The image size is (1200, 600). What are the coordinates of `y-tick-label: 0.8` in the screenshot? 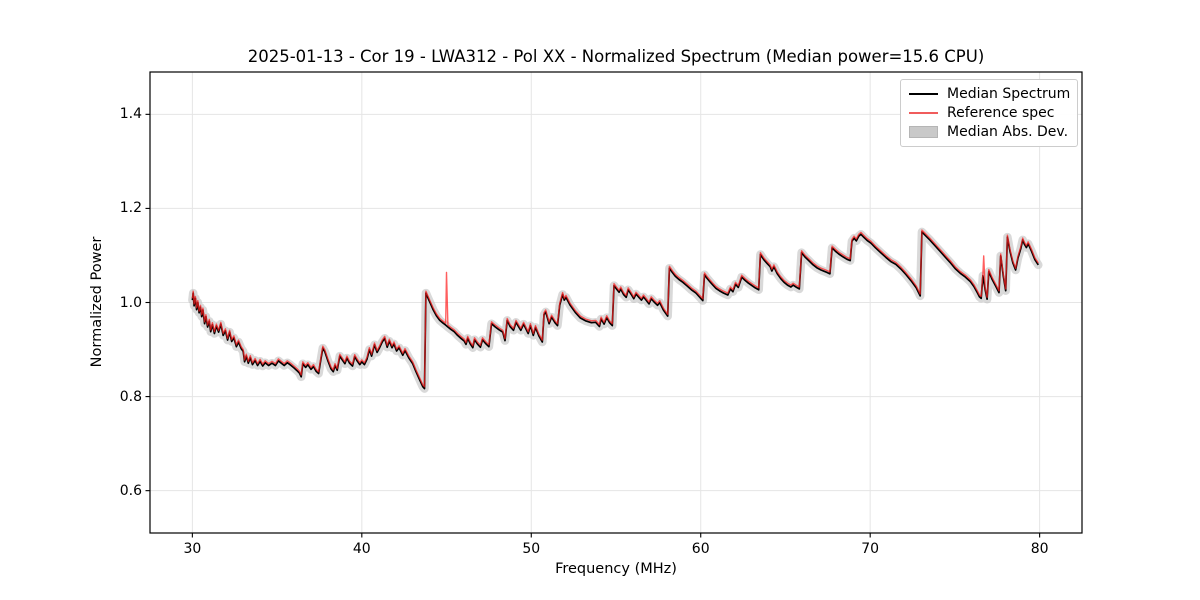 It's located at (130, 396).